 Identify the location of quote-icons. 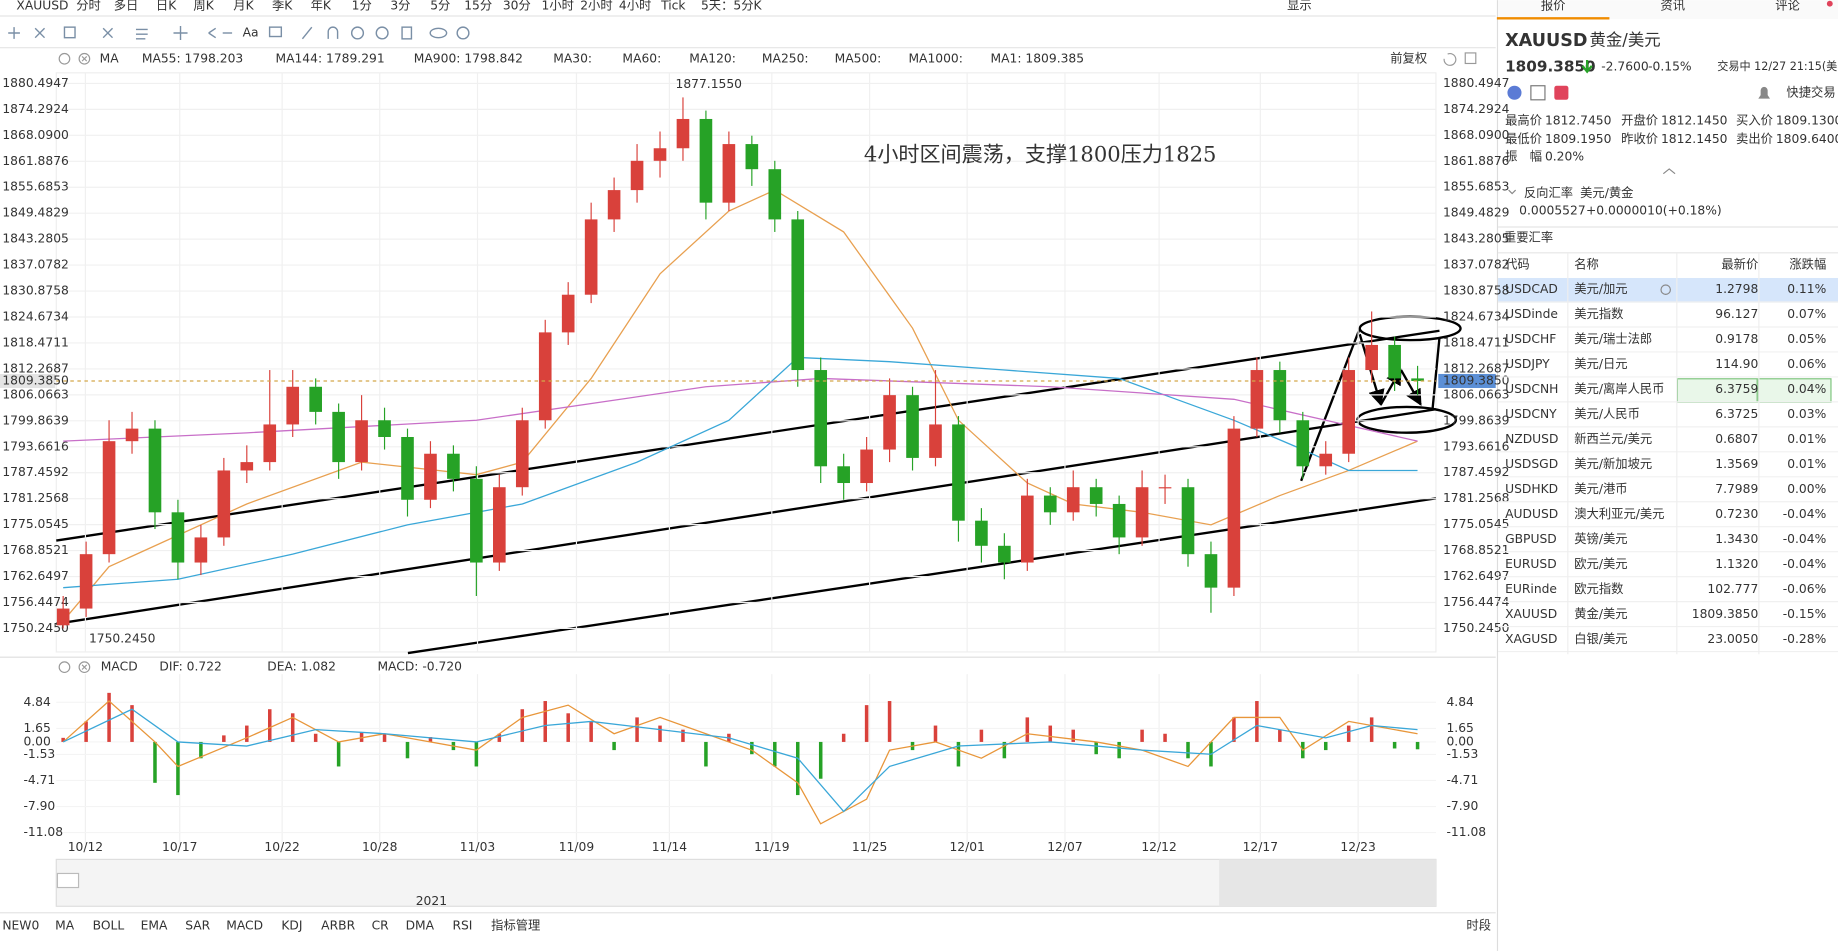
(1639, 140).